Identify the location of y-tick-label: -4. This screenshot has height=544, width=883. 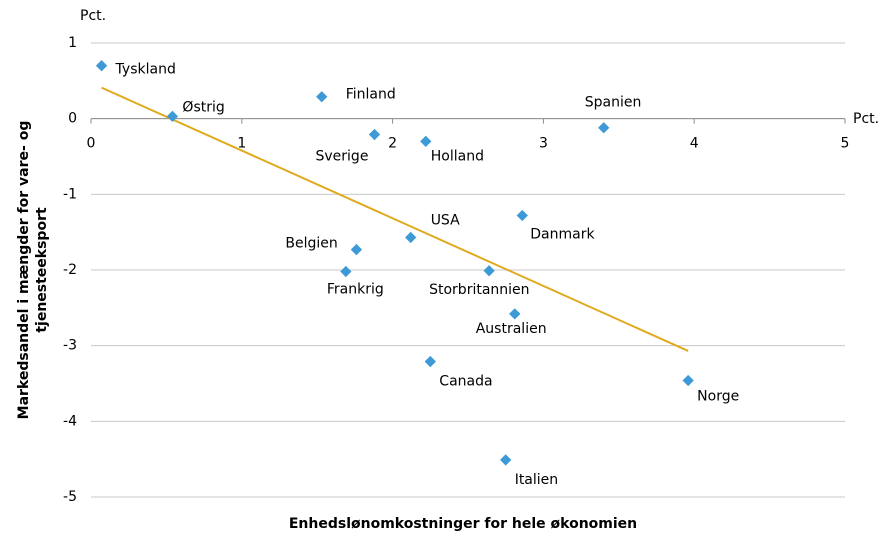
(70, 421).